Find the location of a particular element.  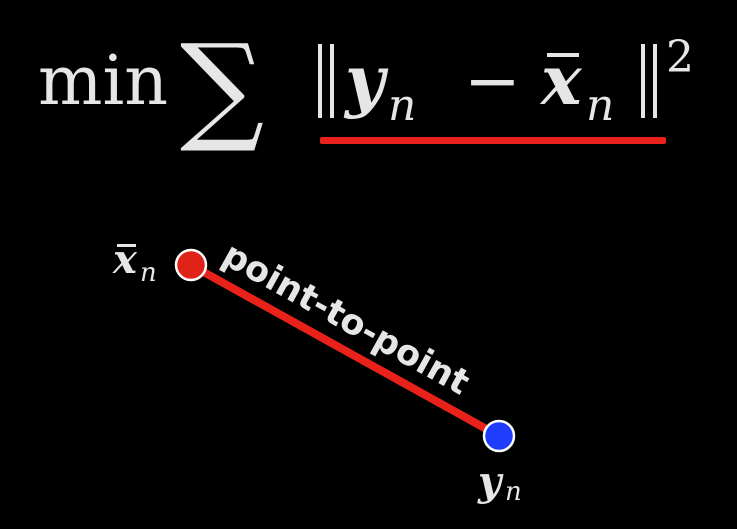

residual-segment is located at coordinates (345, 350).